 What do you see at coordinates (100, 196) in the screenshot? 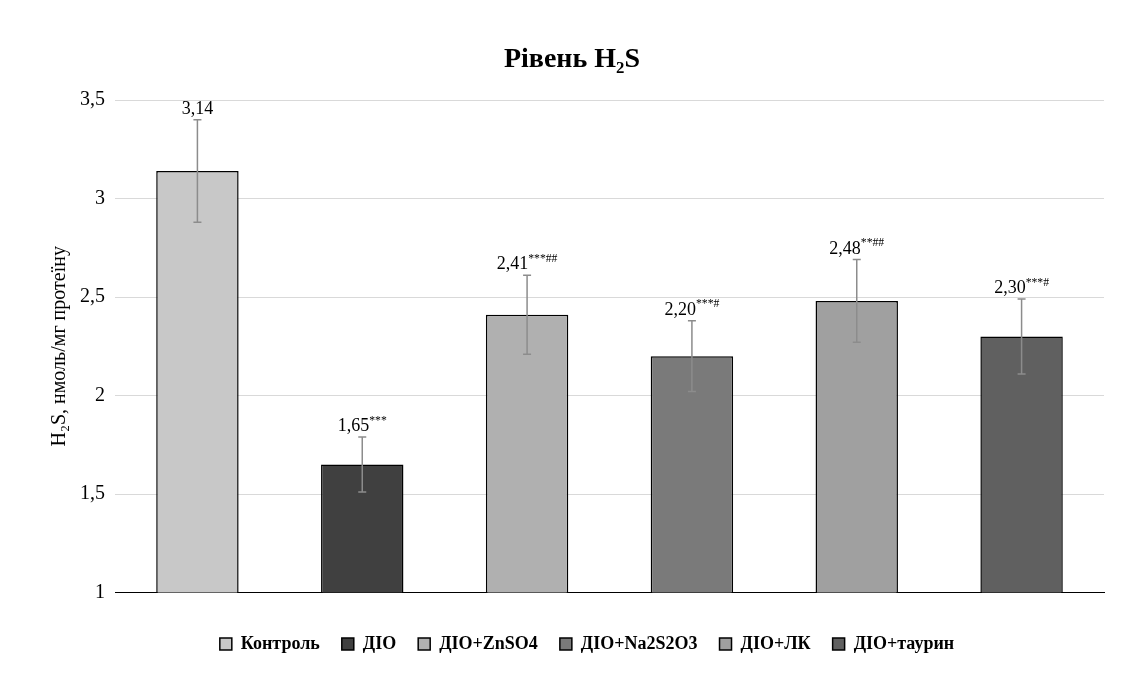
I see `y-tick-label: 3` at bounding box center [100, 196].